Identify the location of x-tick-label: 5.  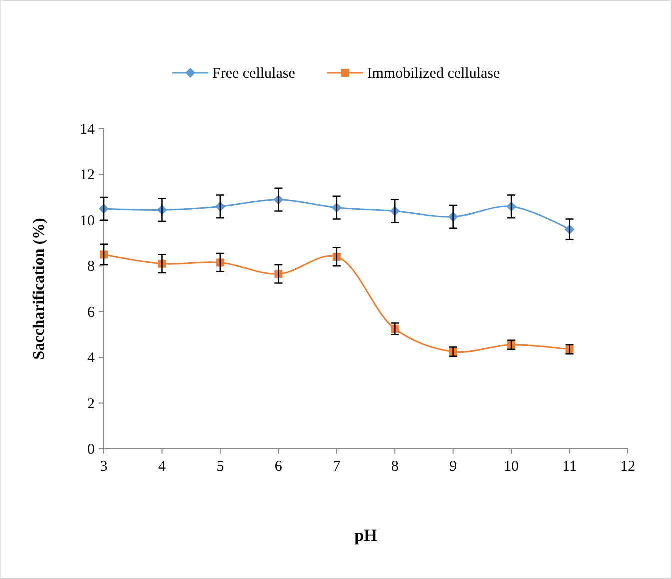
(220, 467).